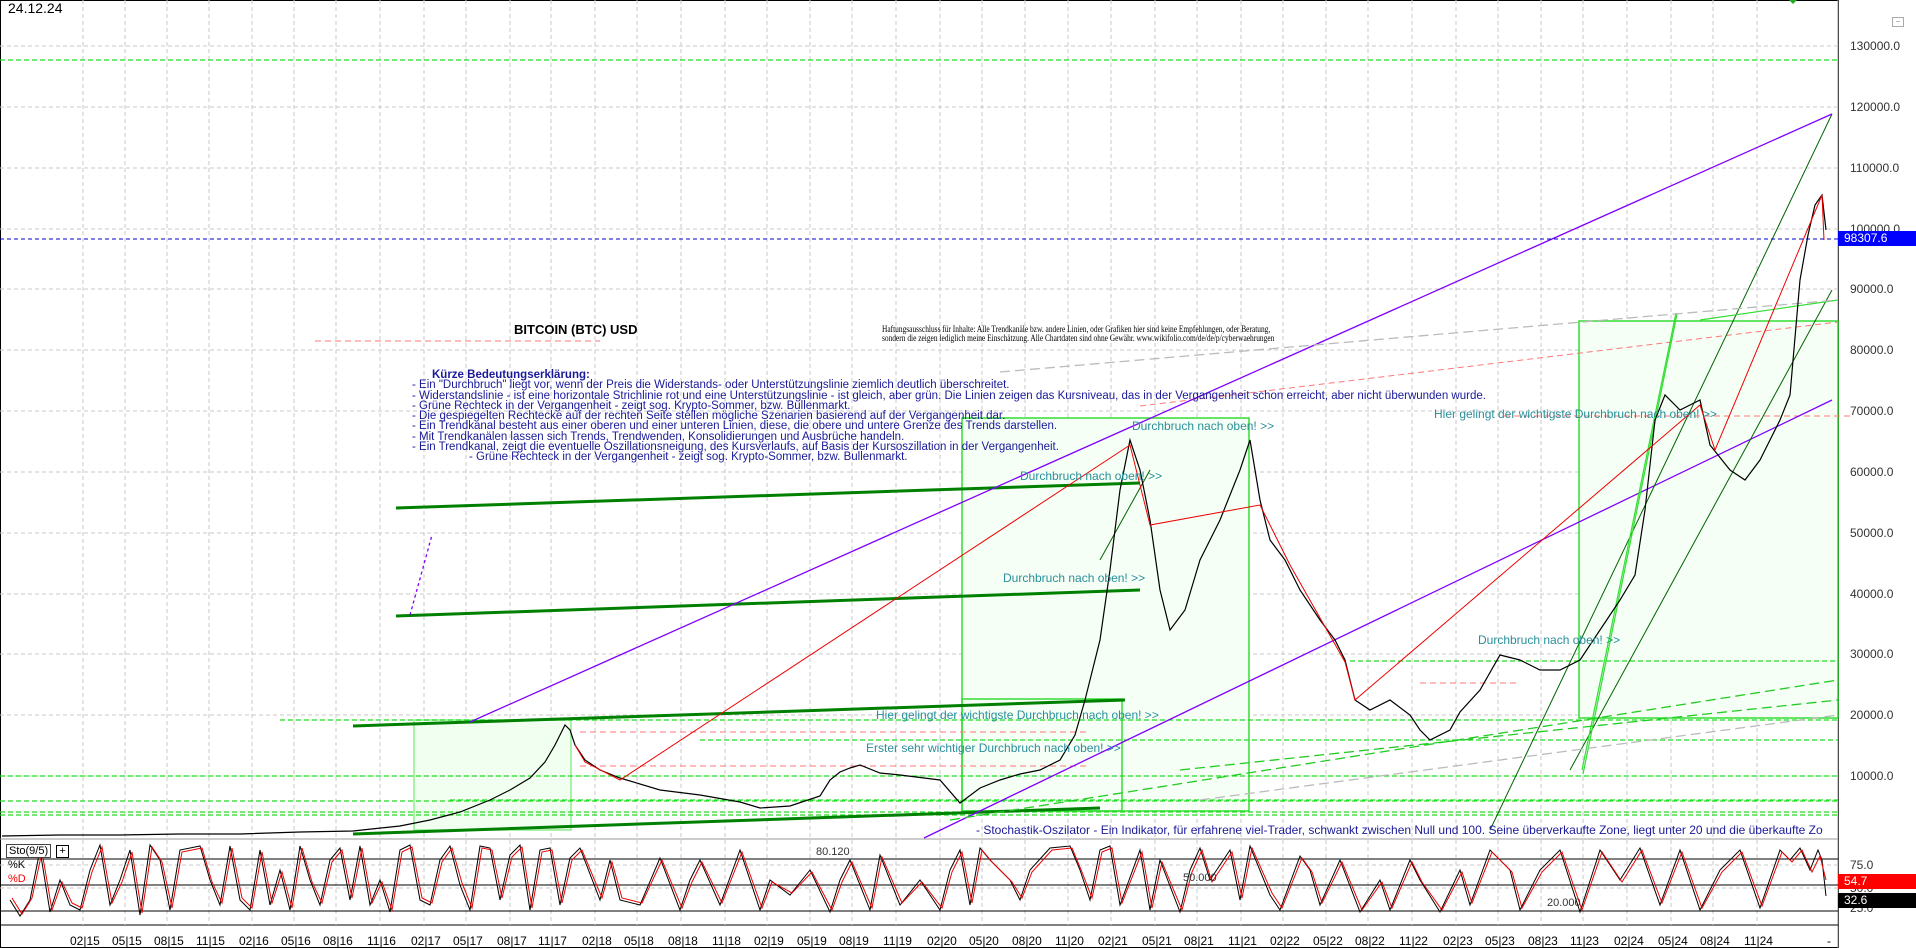  I want to click on x-tick: 05|22, so click(1328, 941).